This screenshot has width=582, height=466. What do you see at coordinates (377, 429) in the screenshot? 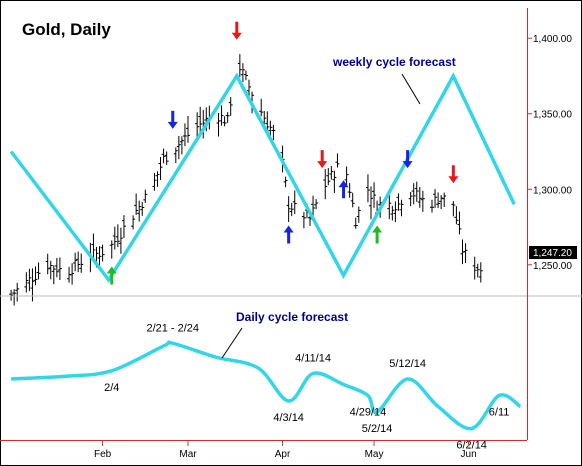
I see `cycle-annotation-label: 5/2/14` at bounding box center [377, 429].